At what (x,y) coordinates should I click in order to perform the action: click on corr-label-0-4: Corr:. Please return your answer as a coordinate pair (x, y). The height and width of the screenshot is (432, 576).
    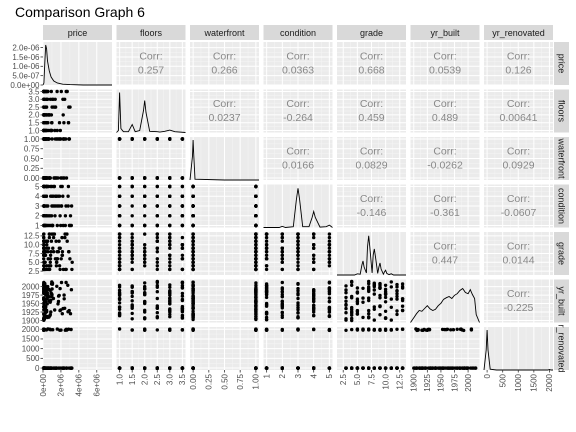
    Looking at the image, I should click on (371, 57).